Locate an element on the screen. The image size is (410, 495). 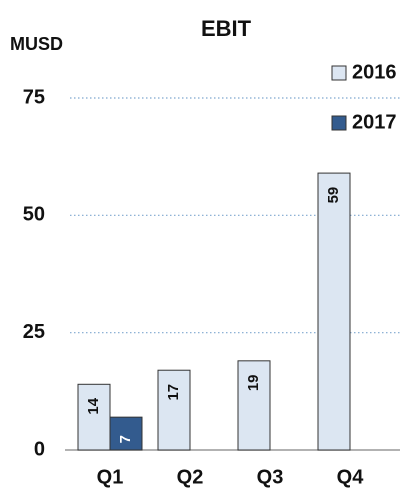
data-label: 59 is located at coordinates (333, 195).